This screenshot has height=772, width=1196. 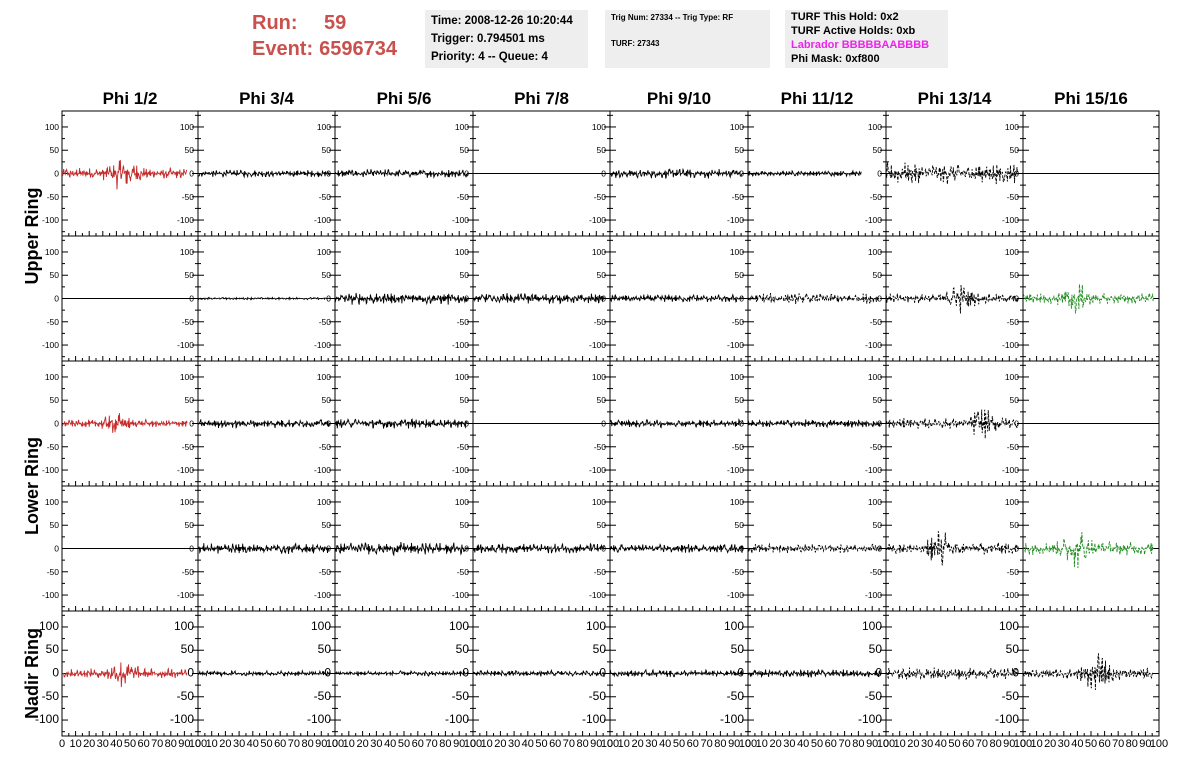 I want to click on panel-r5-c2-ylabel-right: -50, so click(x=323, y=696).